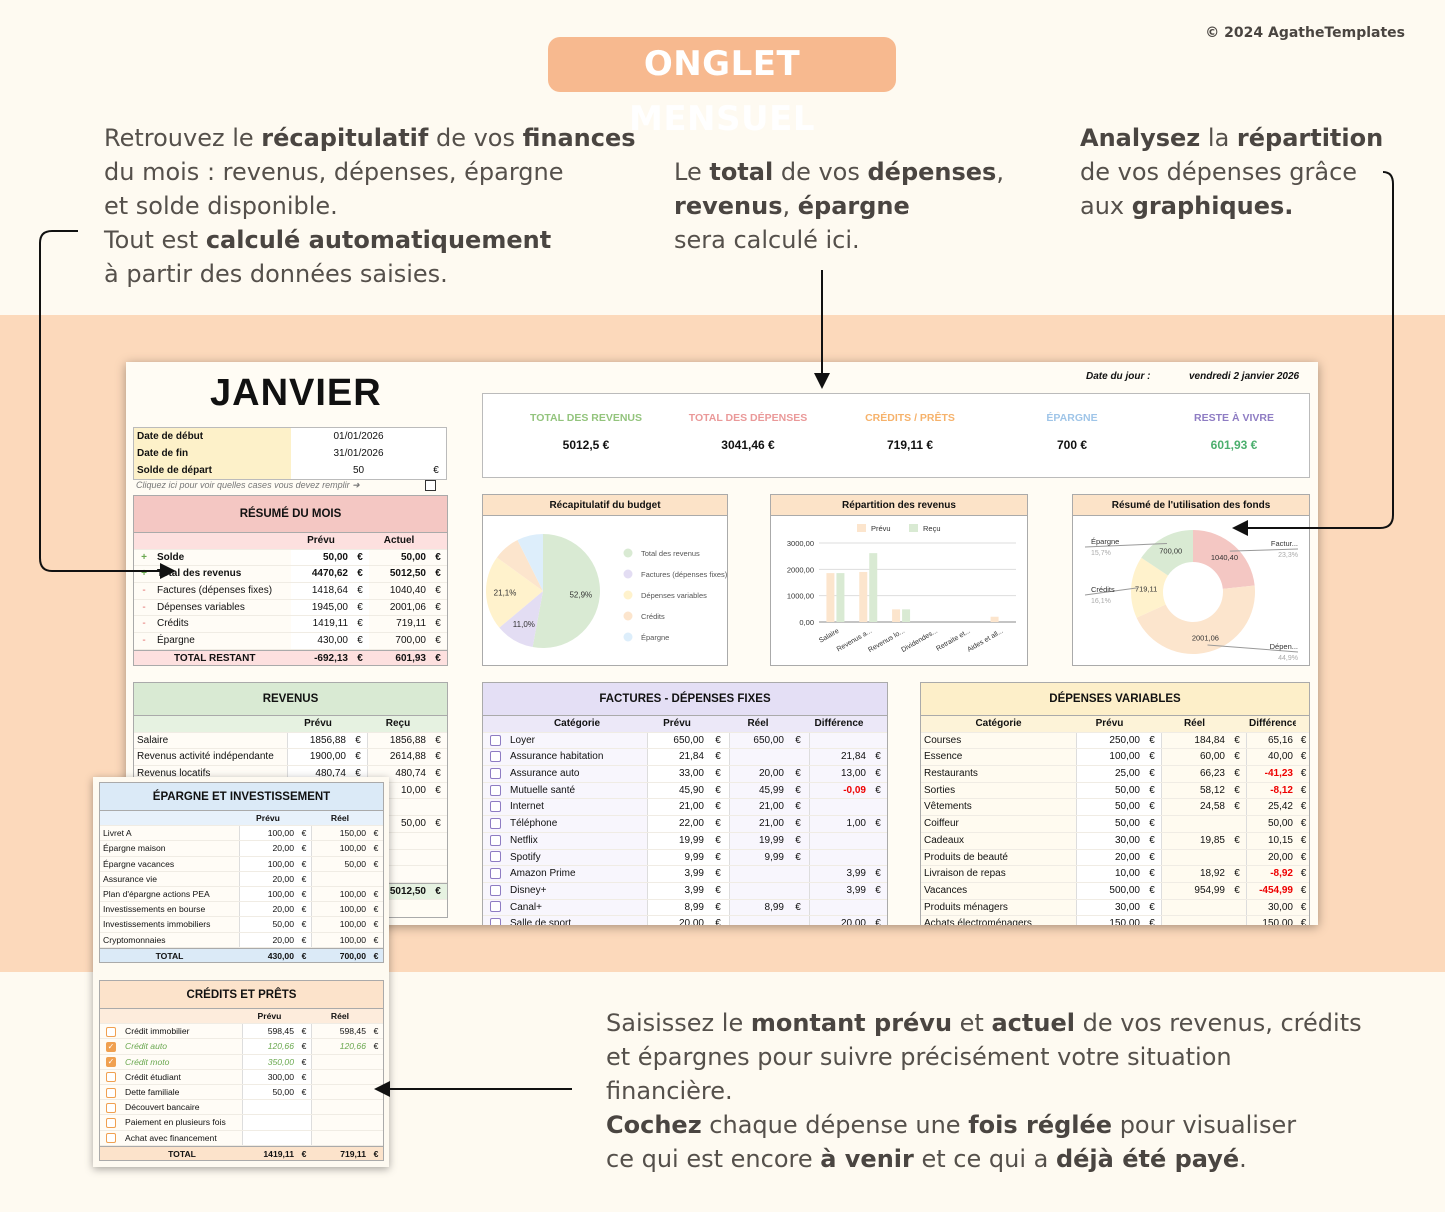 This screenshot has width=1445, height=1212. I want to click on reel-value: 150,00, so click(340, 833).